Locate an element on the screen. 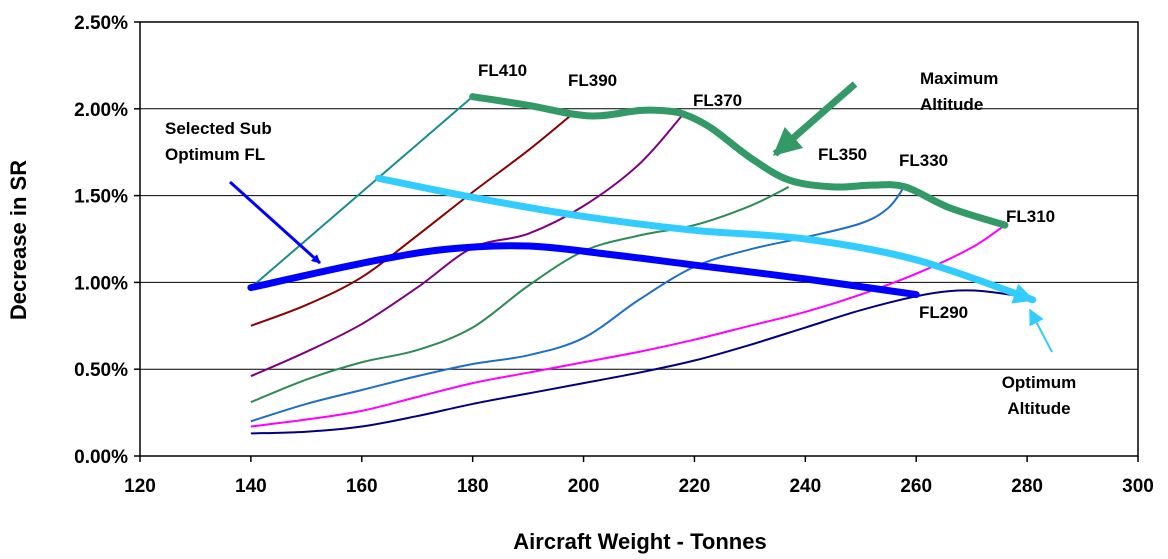 The width and height of the screenshot is (1168, 559). y-tick-label: 2.50% is located at coordinates (101, 23).